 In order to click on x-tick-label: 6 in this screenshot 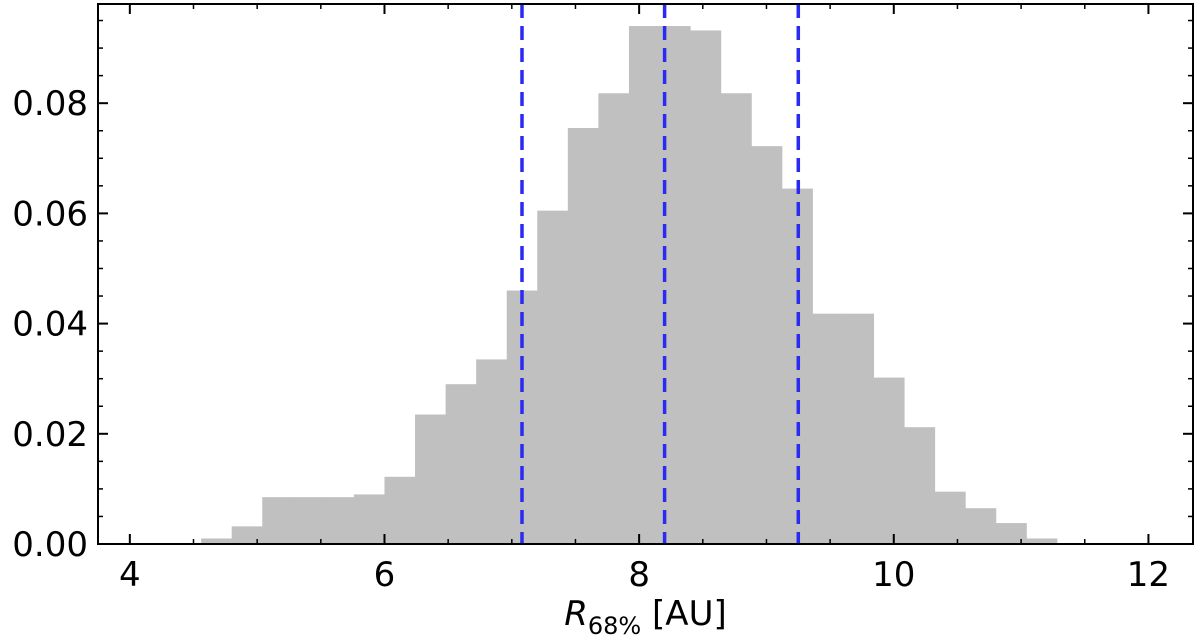, I will do `click(385, 575)`.